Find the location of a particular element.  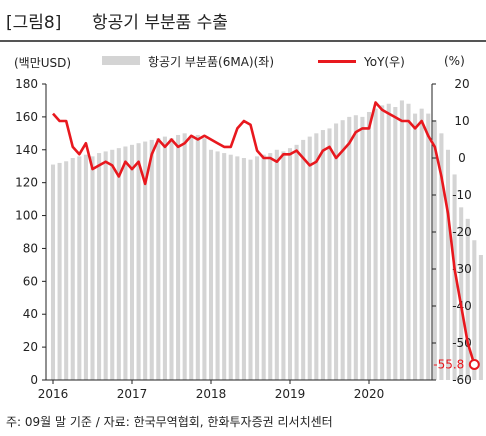

right-tick-label: 10 is located at coordinates (461, 121).